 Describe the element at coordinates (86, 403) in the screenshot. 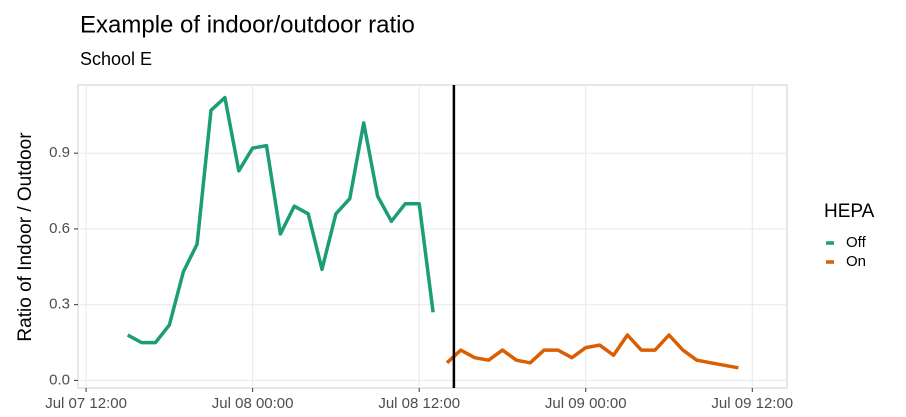

I see `x-tick-label: Jul 07 12:00` at that location.